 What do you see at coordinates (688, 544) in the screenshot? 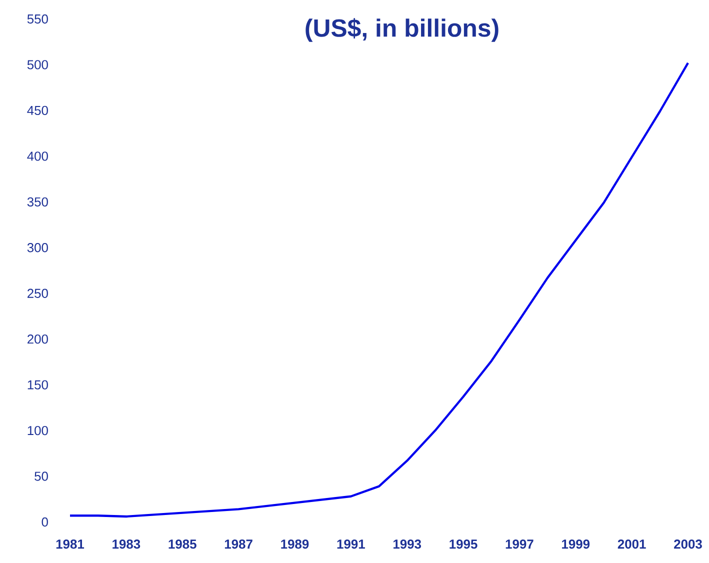
I see `x-tick-label: 2003` at bounding box center [688, 544].